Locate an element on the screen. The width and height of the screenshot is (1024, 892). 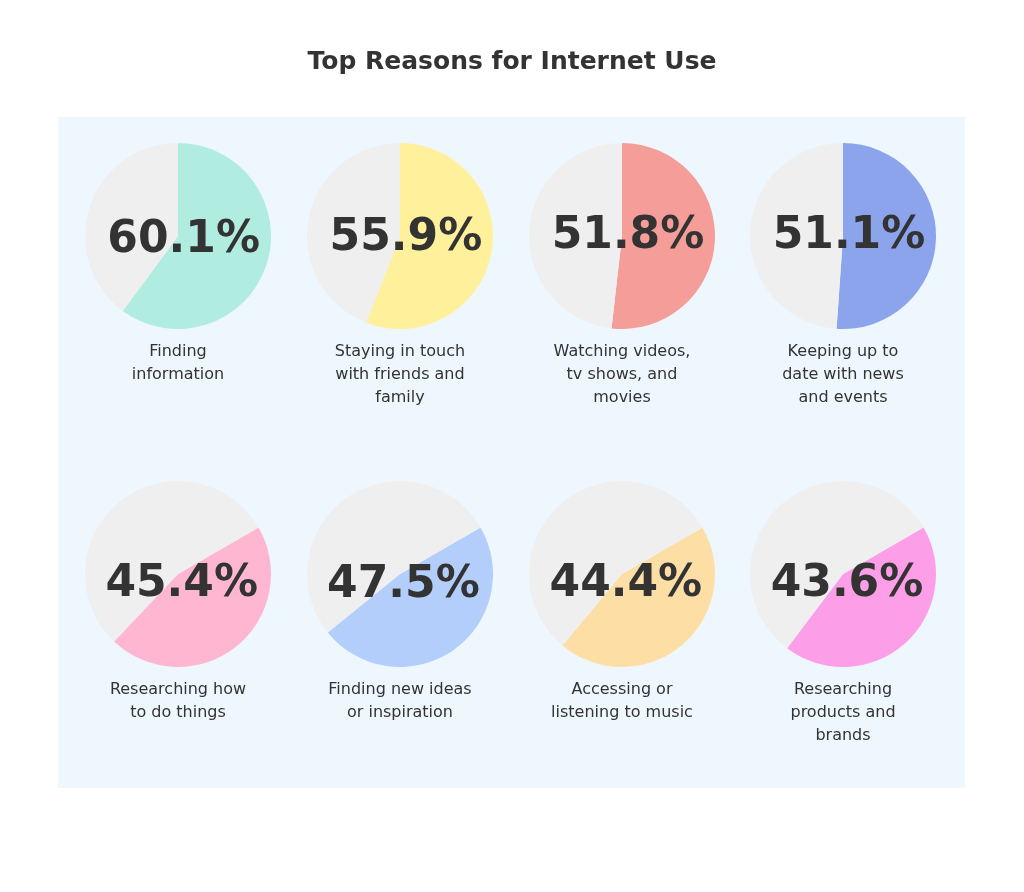
slice-label: Keeping up to date with news and events is located at coordinates (843, 374).